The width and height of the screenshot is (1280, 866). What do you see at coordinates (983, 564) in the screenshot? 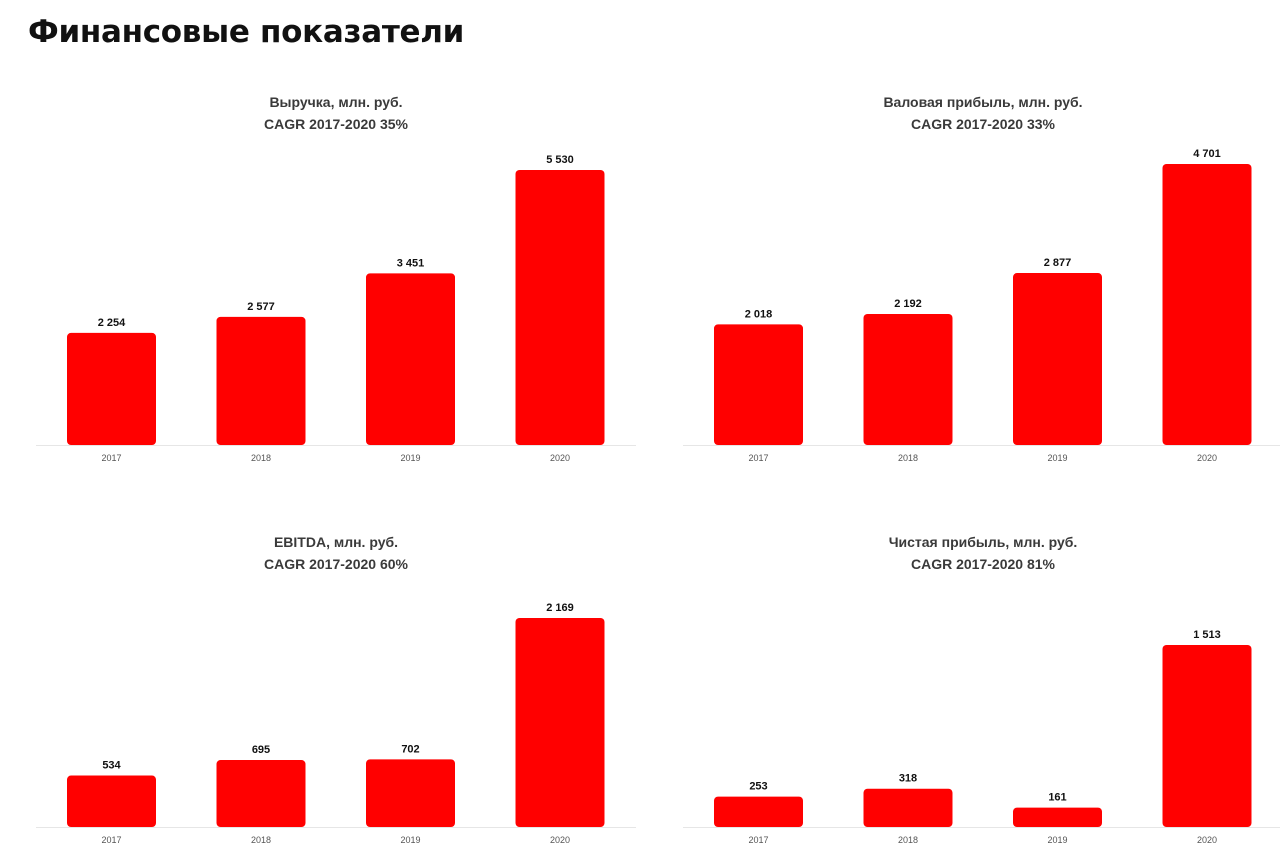
I see `chart-subtitle: CAGR 2017-2020 81%` at bounding box center [983, 564].